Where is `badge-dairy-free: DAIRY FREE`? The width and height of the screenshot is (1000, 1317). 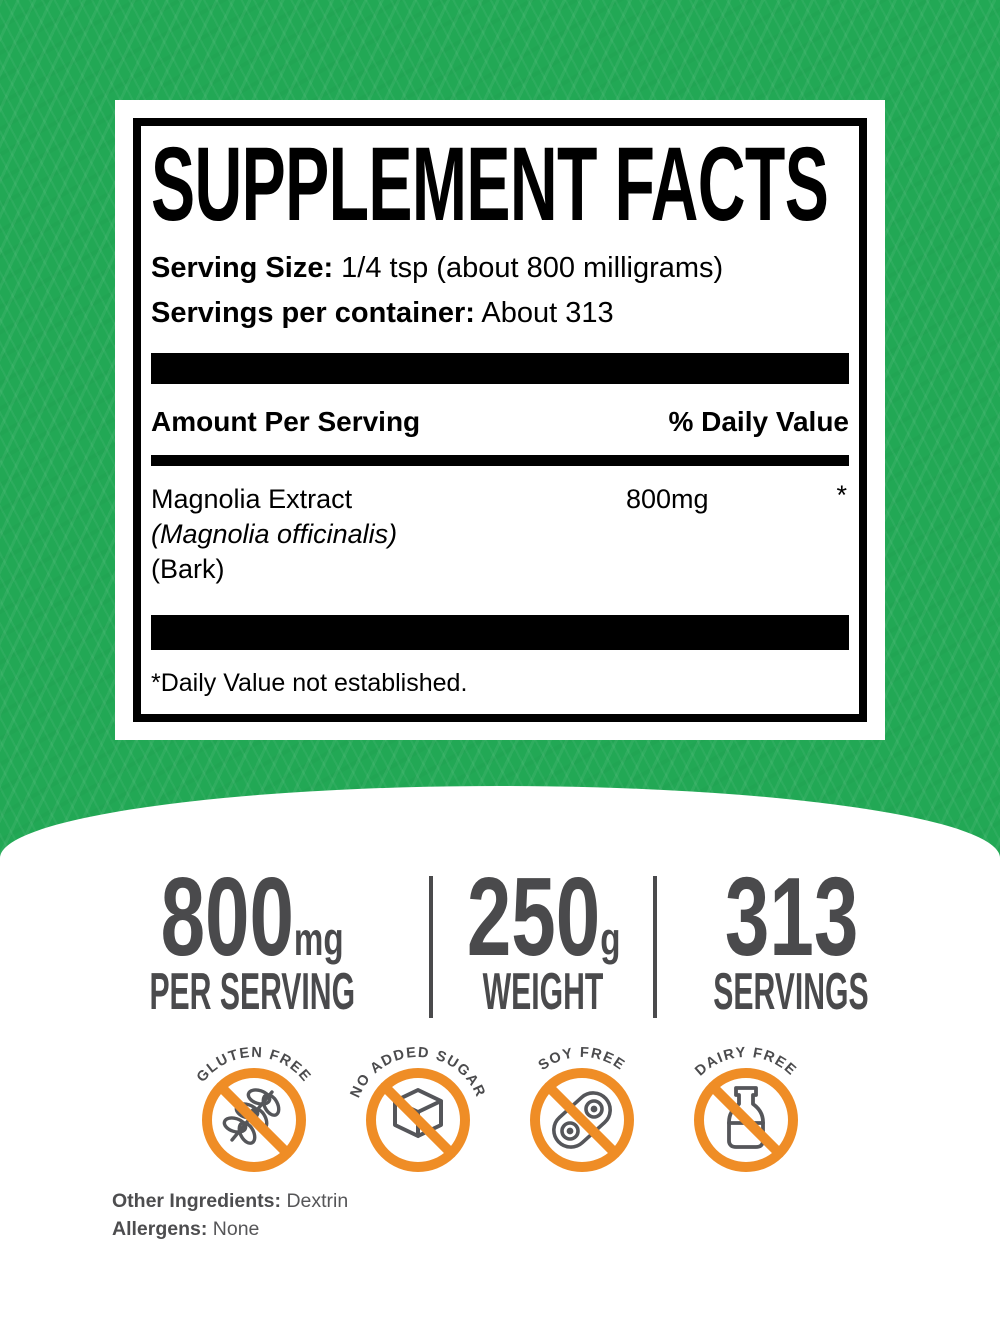
badge-dairy-free: DAIRY FREE is located at coordinates (745, 1108).